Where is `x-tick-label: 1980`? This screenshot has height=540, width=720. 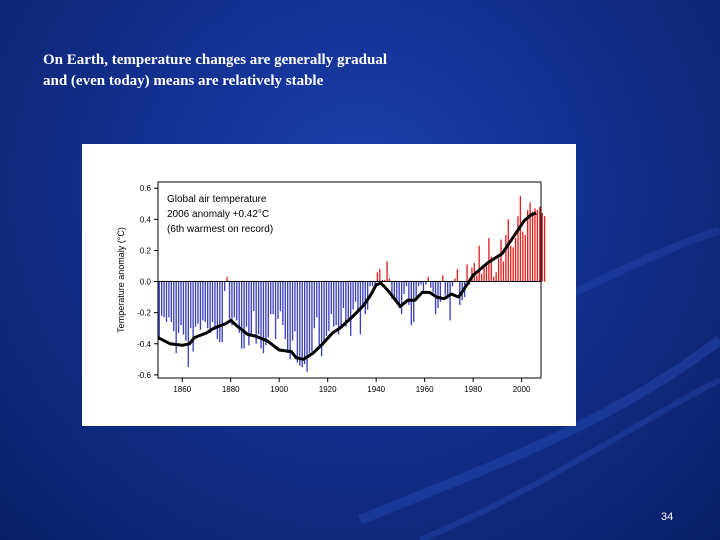 x-tick-label: 1980 is located at coordinates (473, 389).